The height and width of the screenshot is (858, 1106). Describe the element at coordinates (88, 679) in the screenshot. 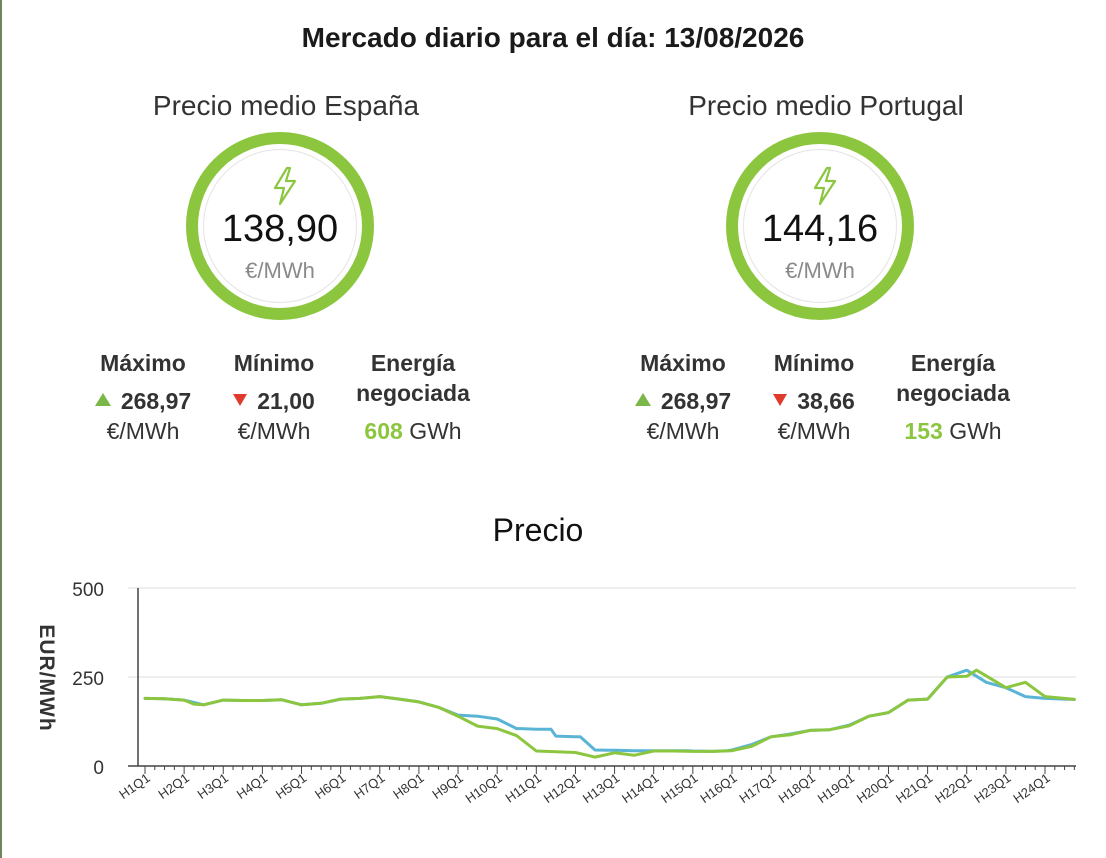

I see `y-tick-label: 250` at that location.